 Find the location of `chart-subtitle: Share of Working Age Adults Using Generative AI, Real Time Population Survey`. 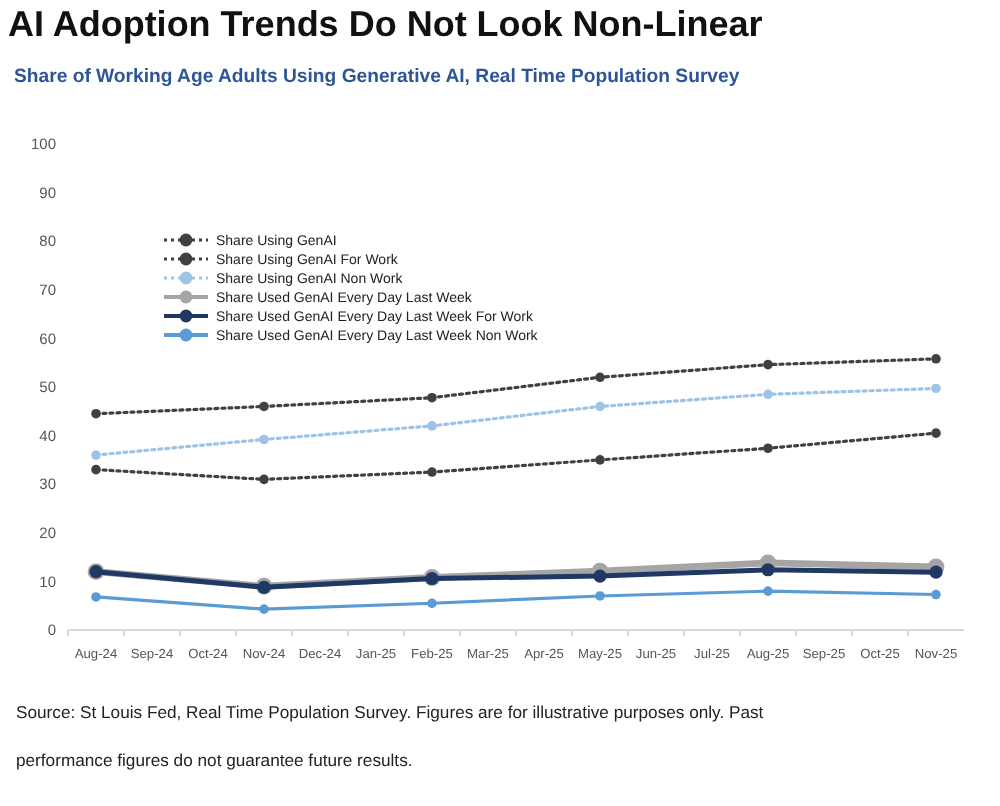

chart-subtitle: Share of Working Age Adults Using Generative AI, Real Time Population Survey is located at coordinates (377, 77).